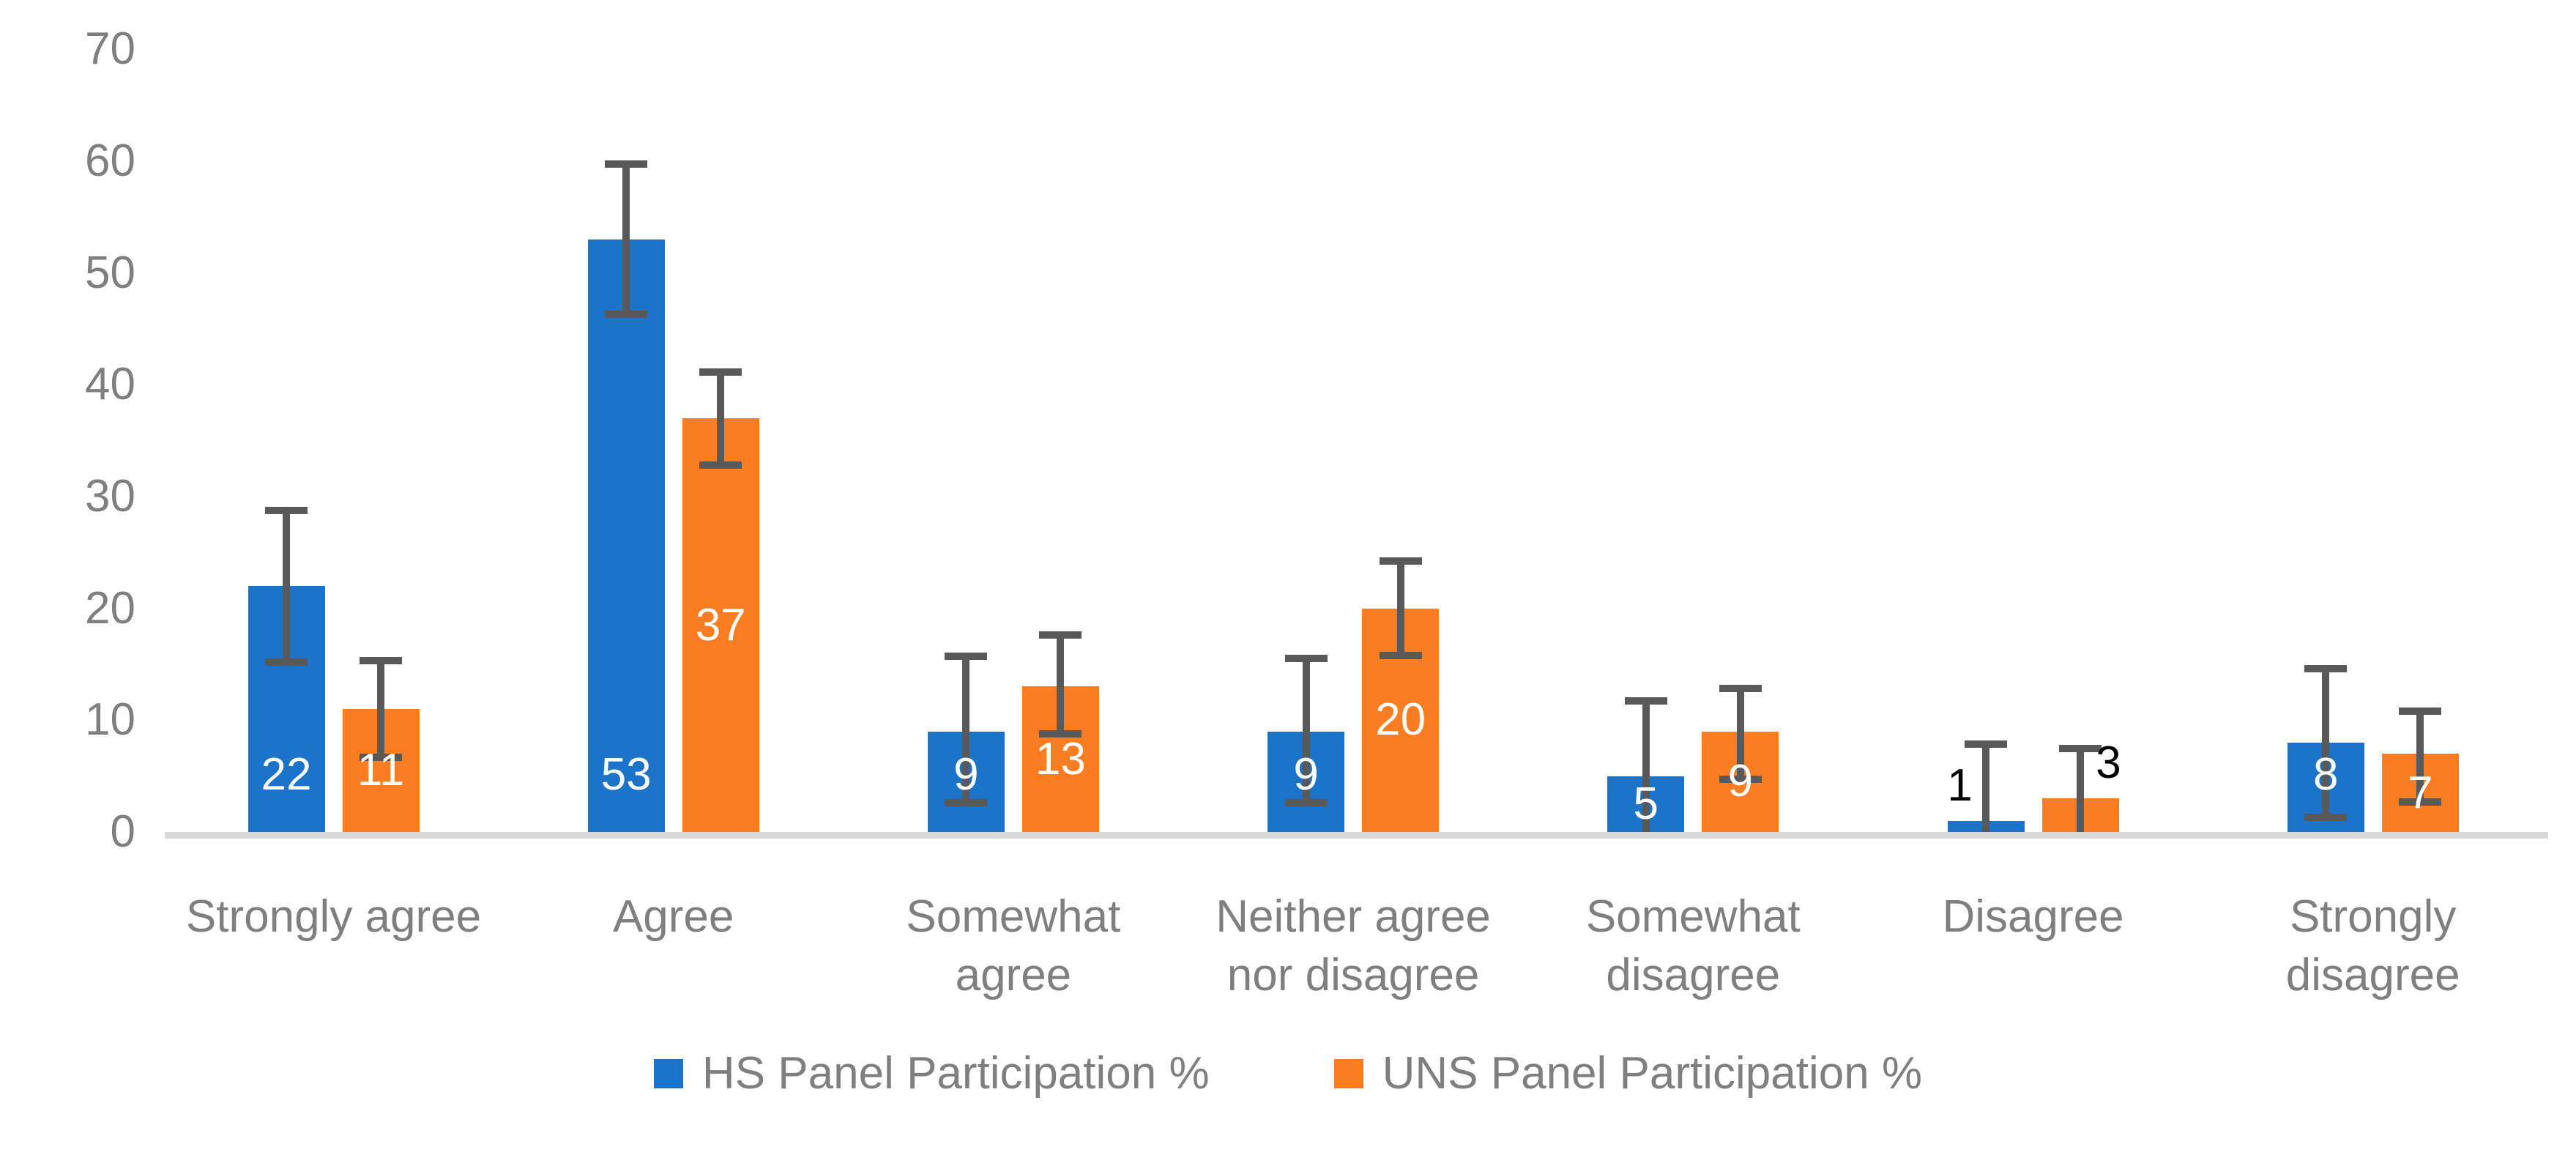  I want to click on y-axis-tick-label: 40, so click(110, 384).